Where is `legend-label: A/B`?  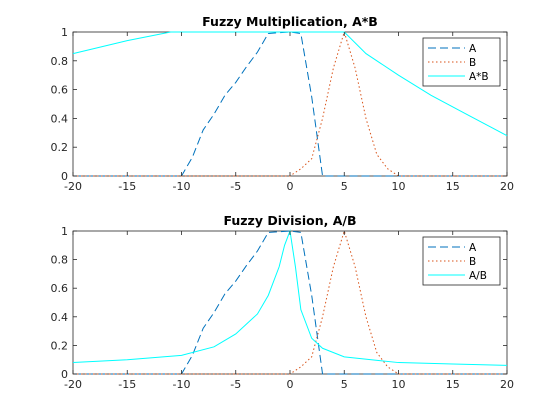 legend-label: A/B is located at coordinates (478, 276).